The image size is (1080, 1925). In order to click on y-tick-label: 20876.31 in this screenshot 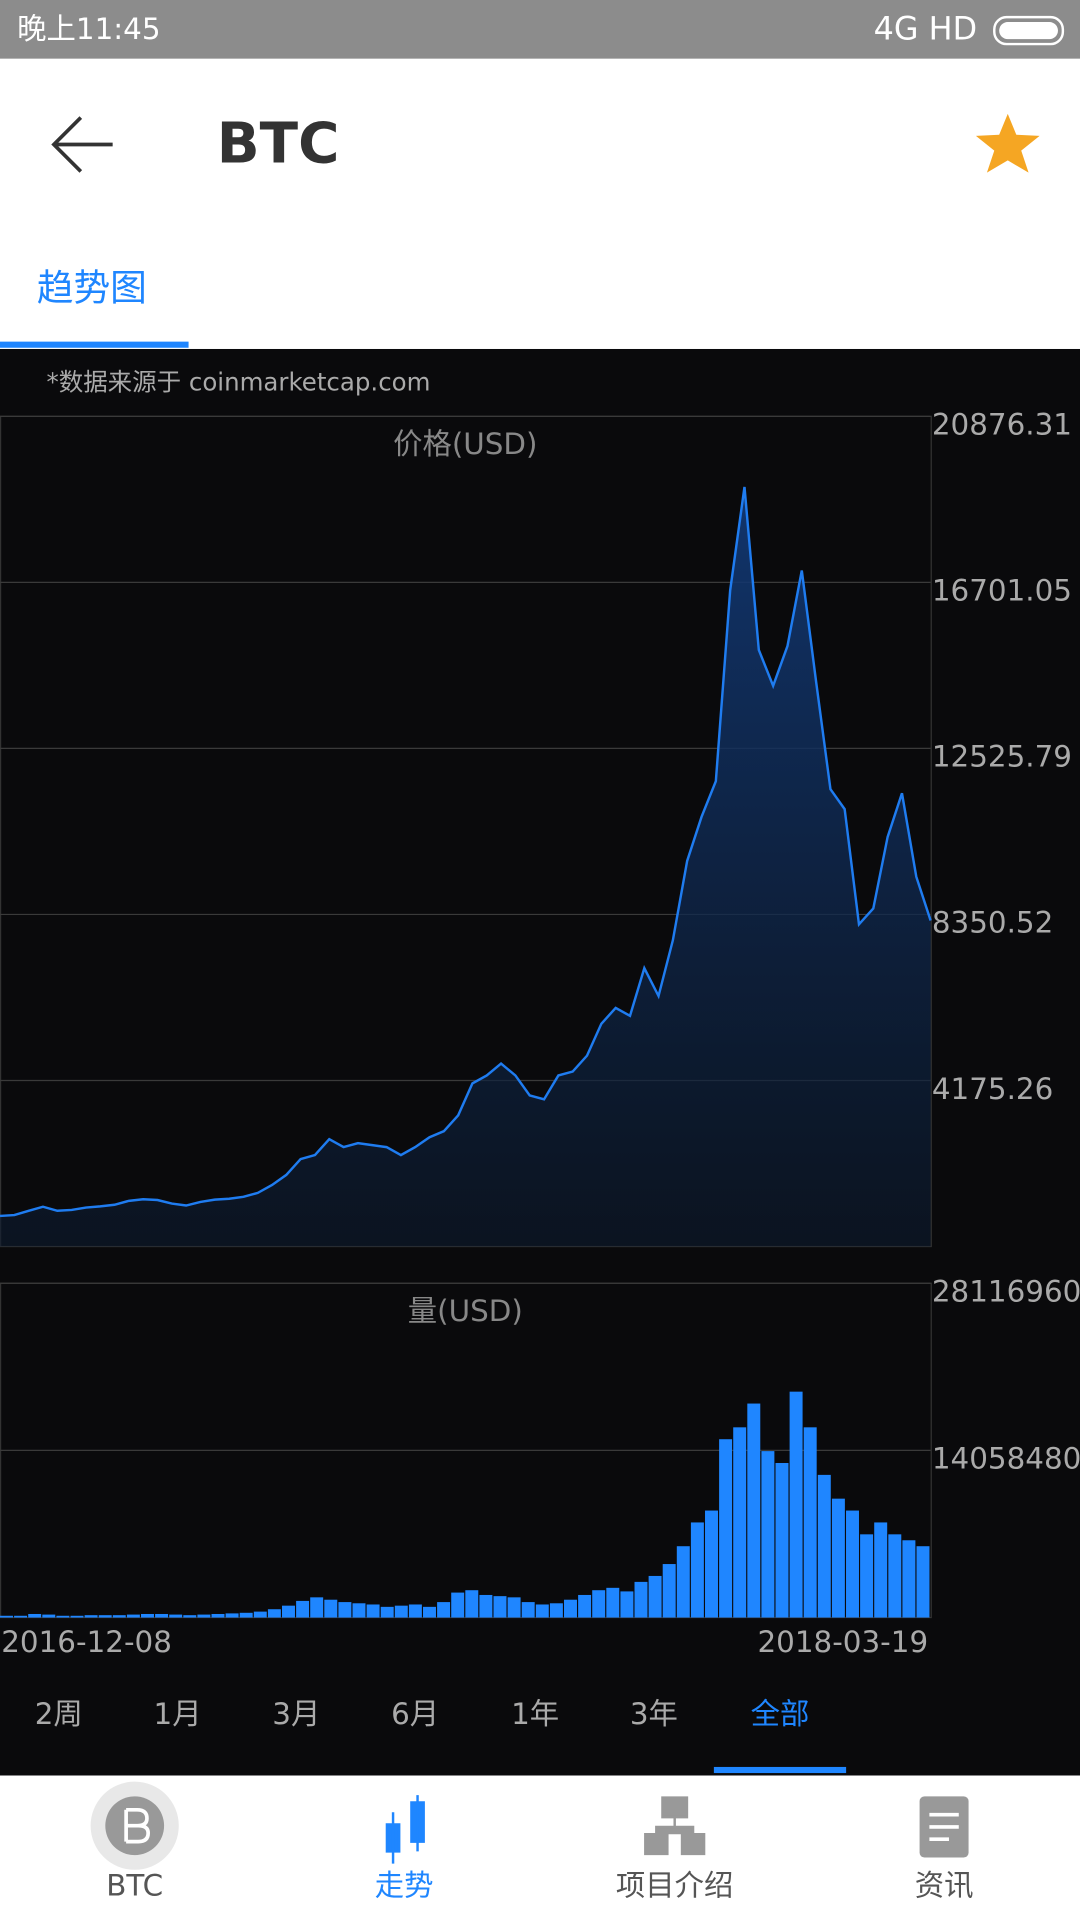, I will do `click(1002, 425)`.